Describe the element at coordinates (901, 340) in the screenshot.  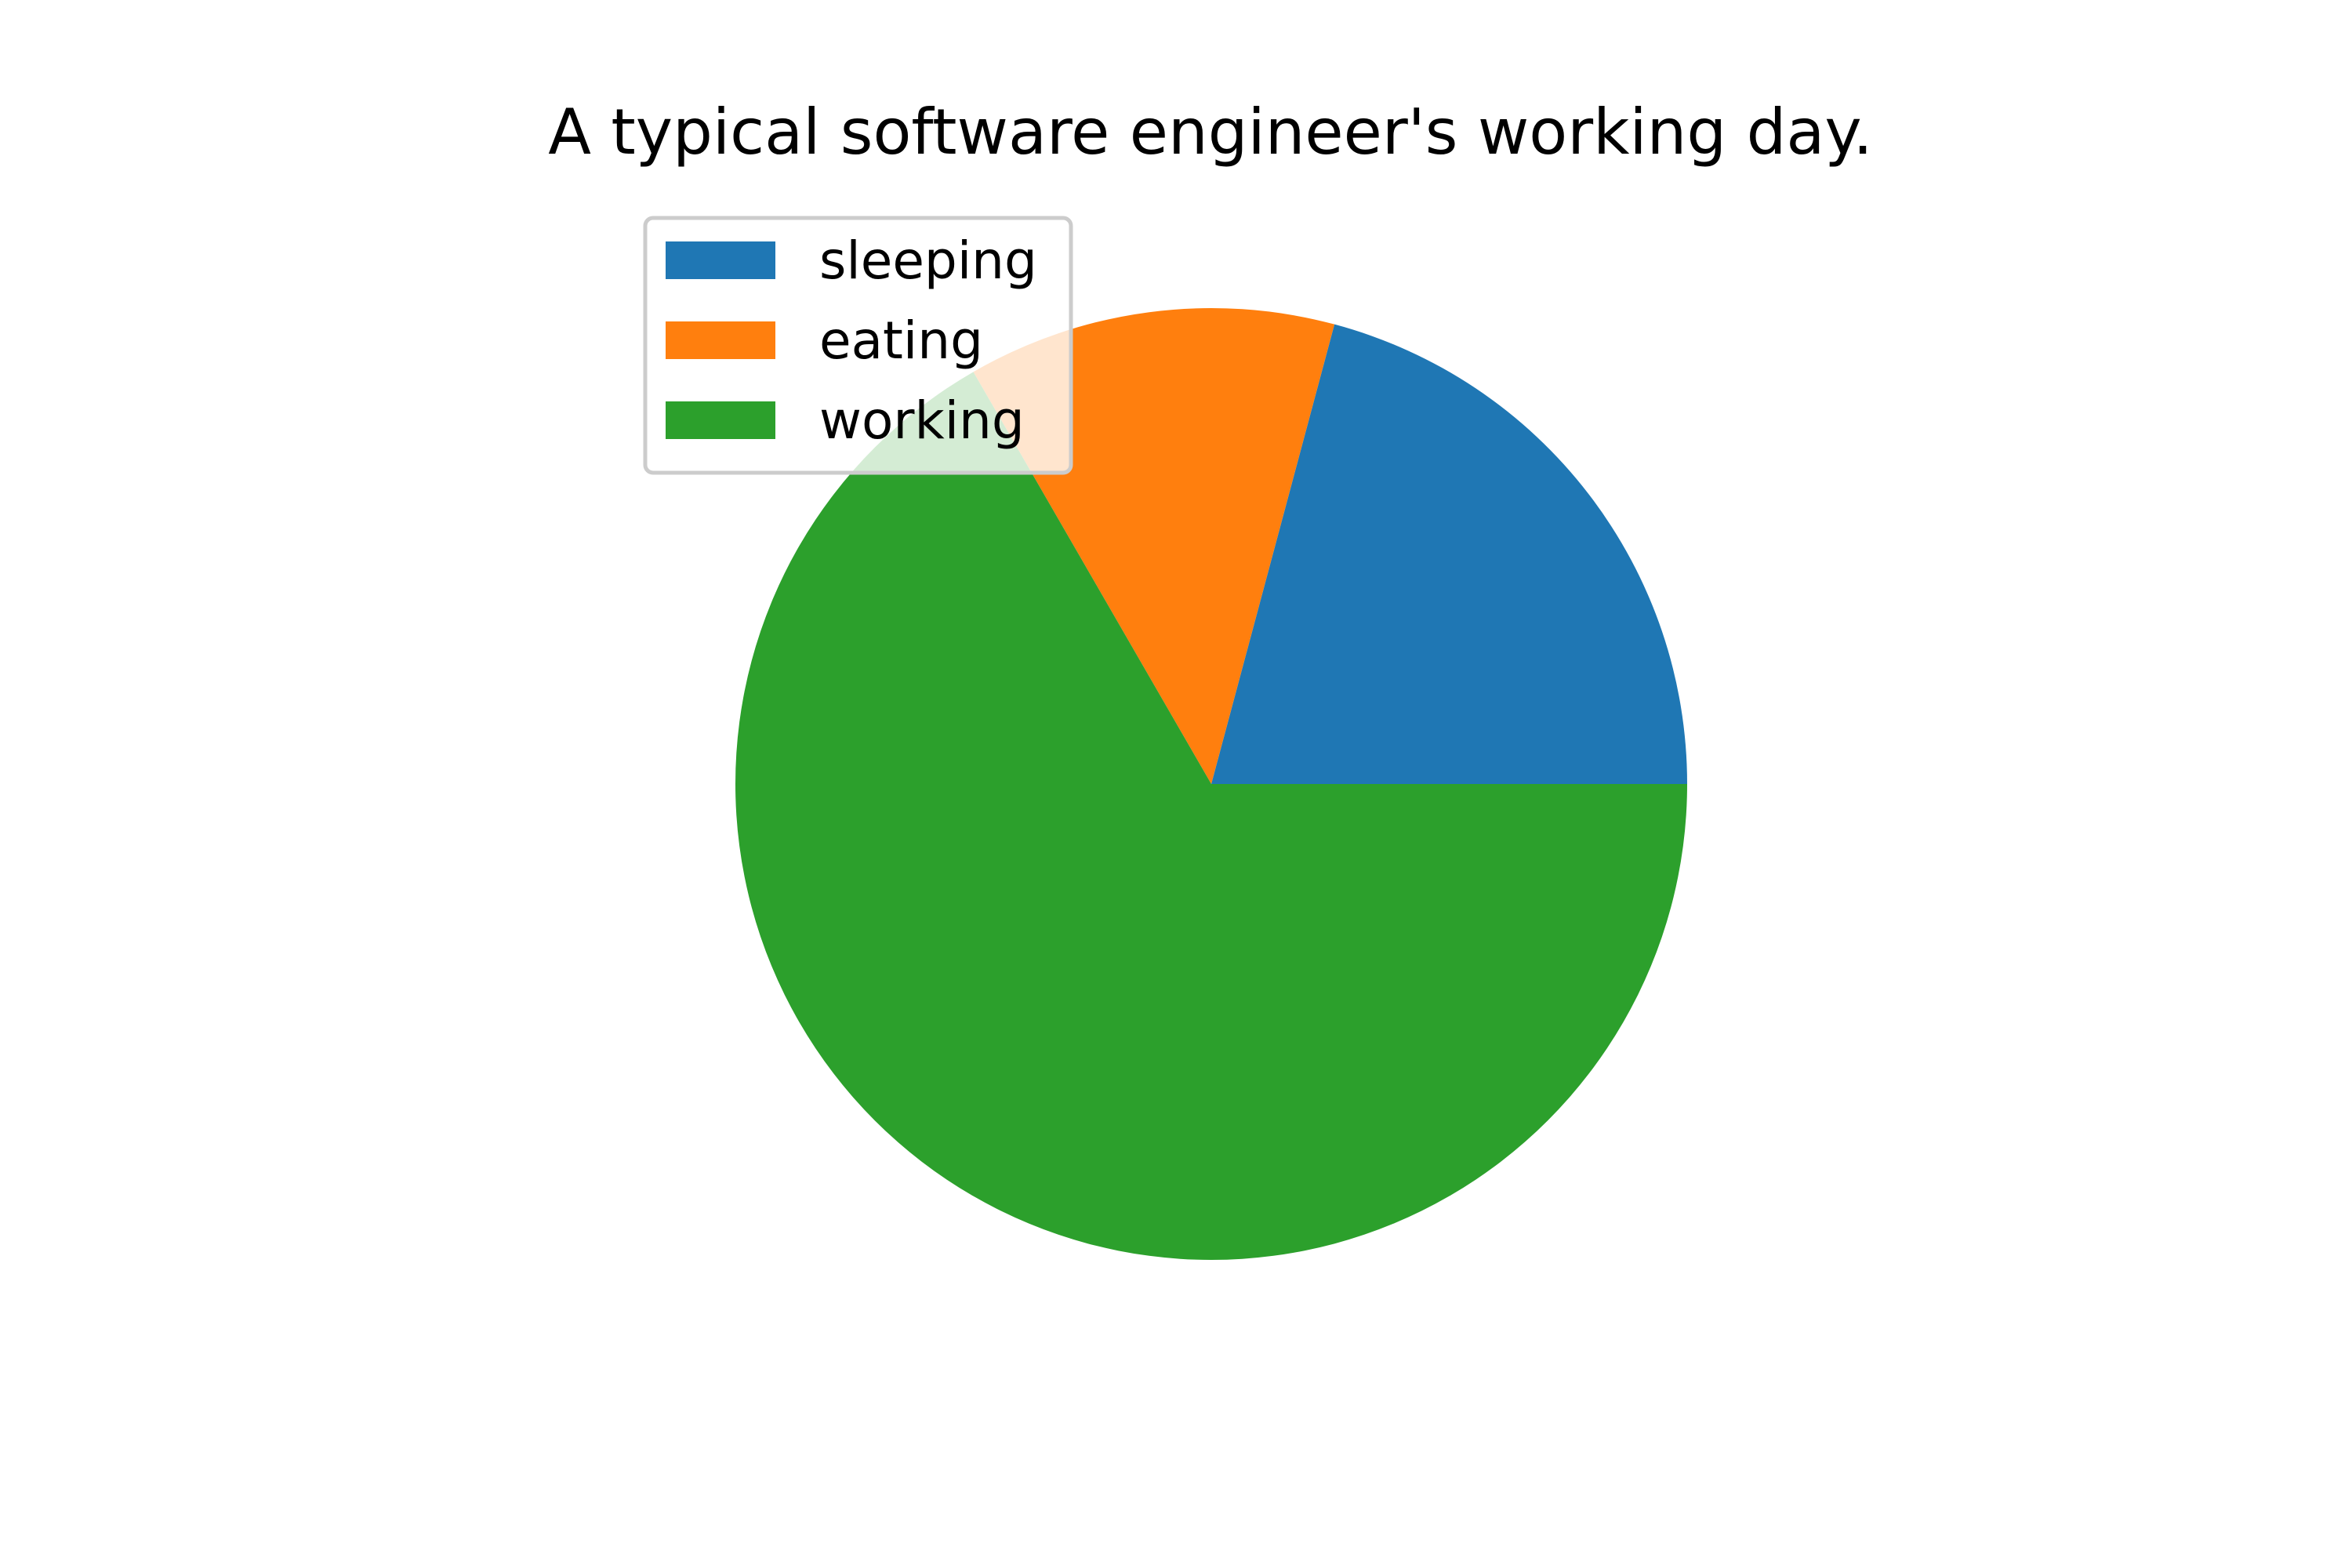
I see `legend-label-eating: eating` at that location.